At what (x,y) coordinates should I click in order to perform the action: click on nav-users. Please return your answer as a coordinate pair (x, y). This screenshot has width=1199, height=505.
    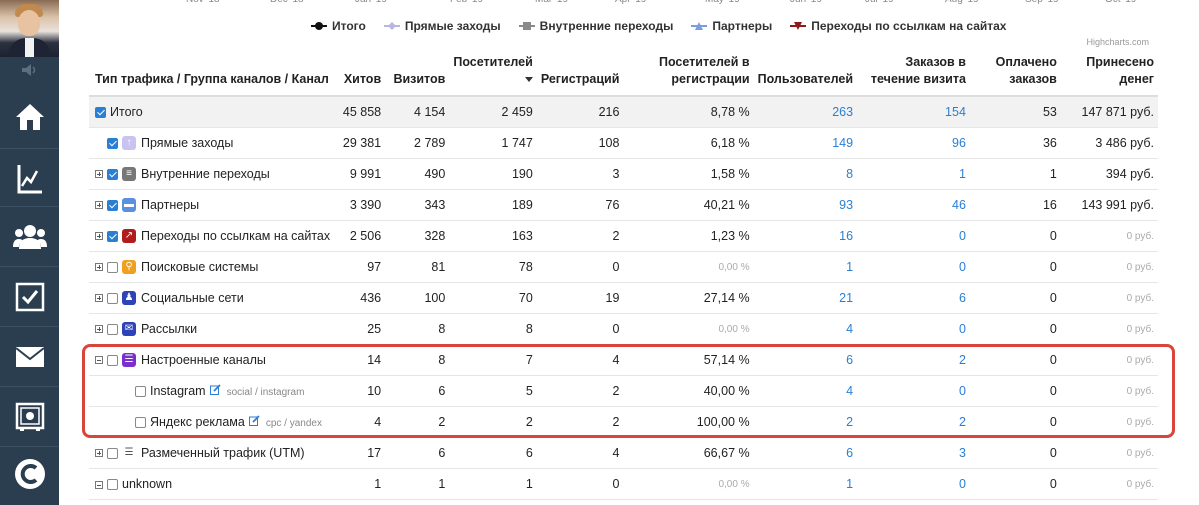
    Looking at the image, I should click on (29, 237).